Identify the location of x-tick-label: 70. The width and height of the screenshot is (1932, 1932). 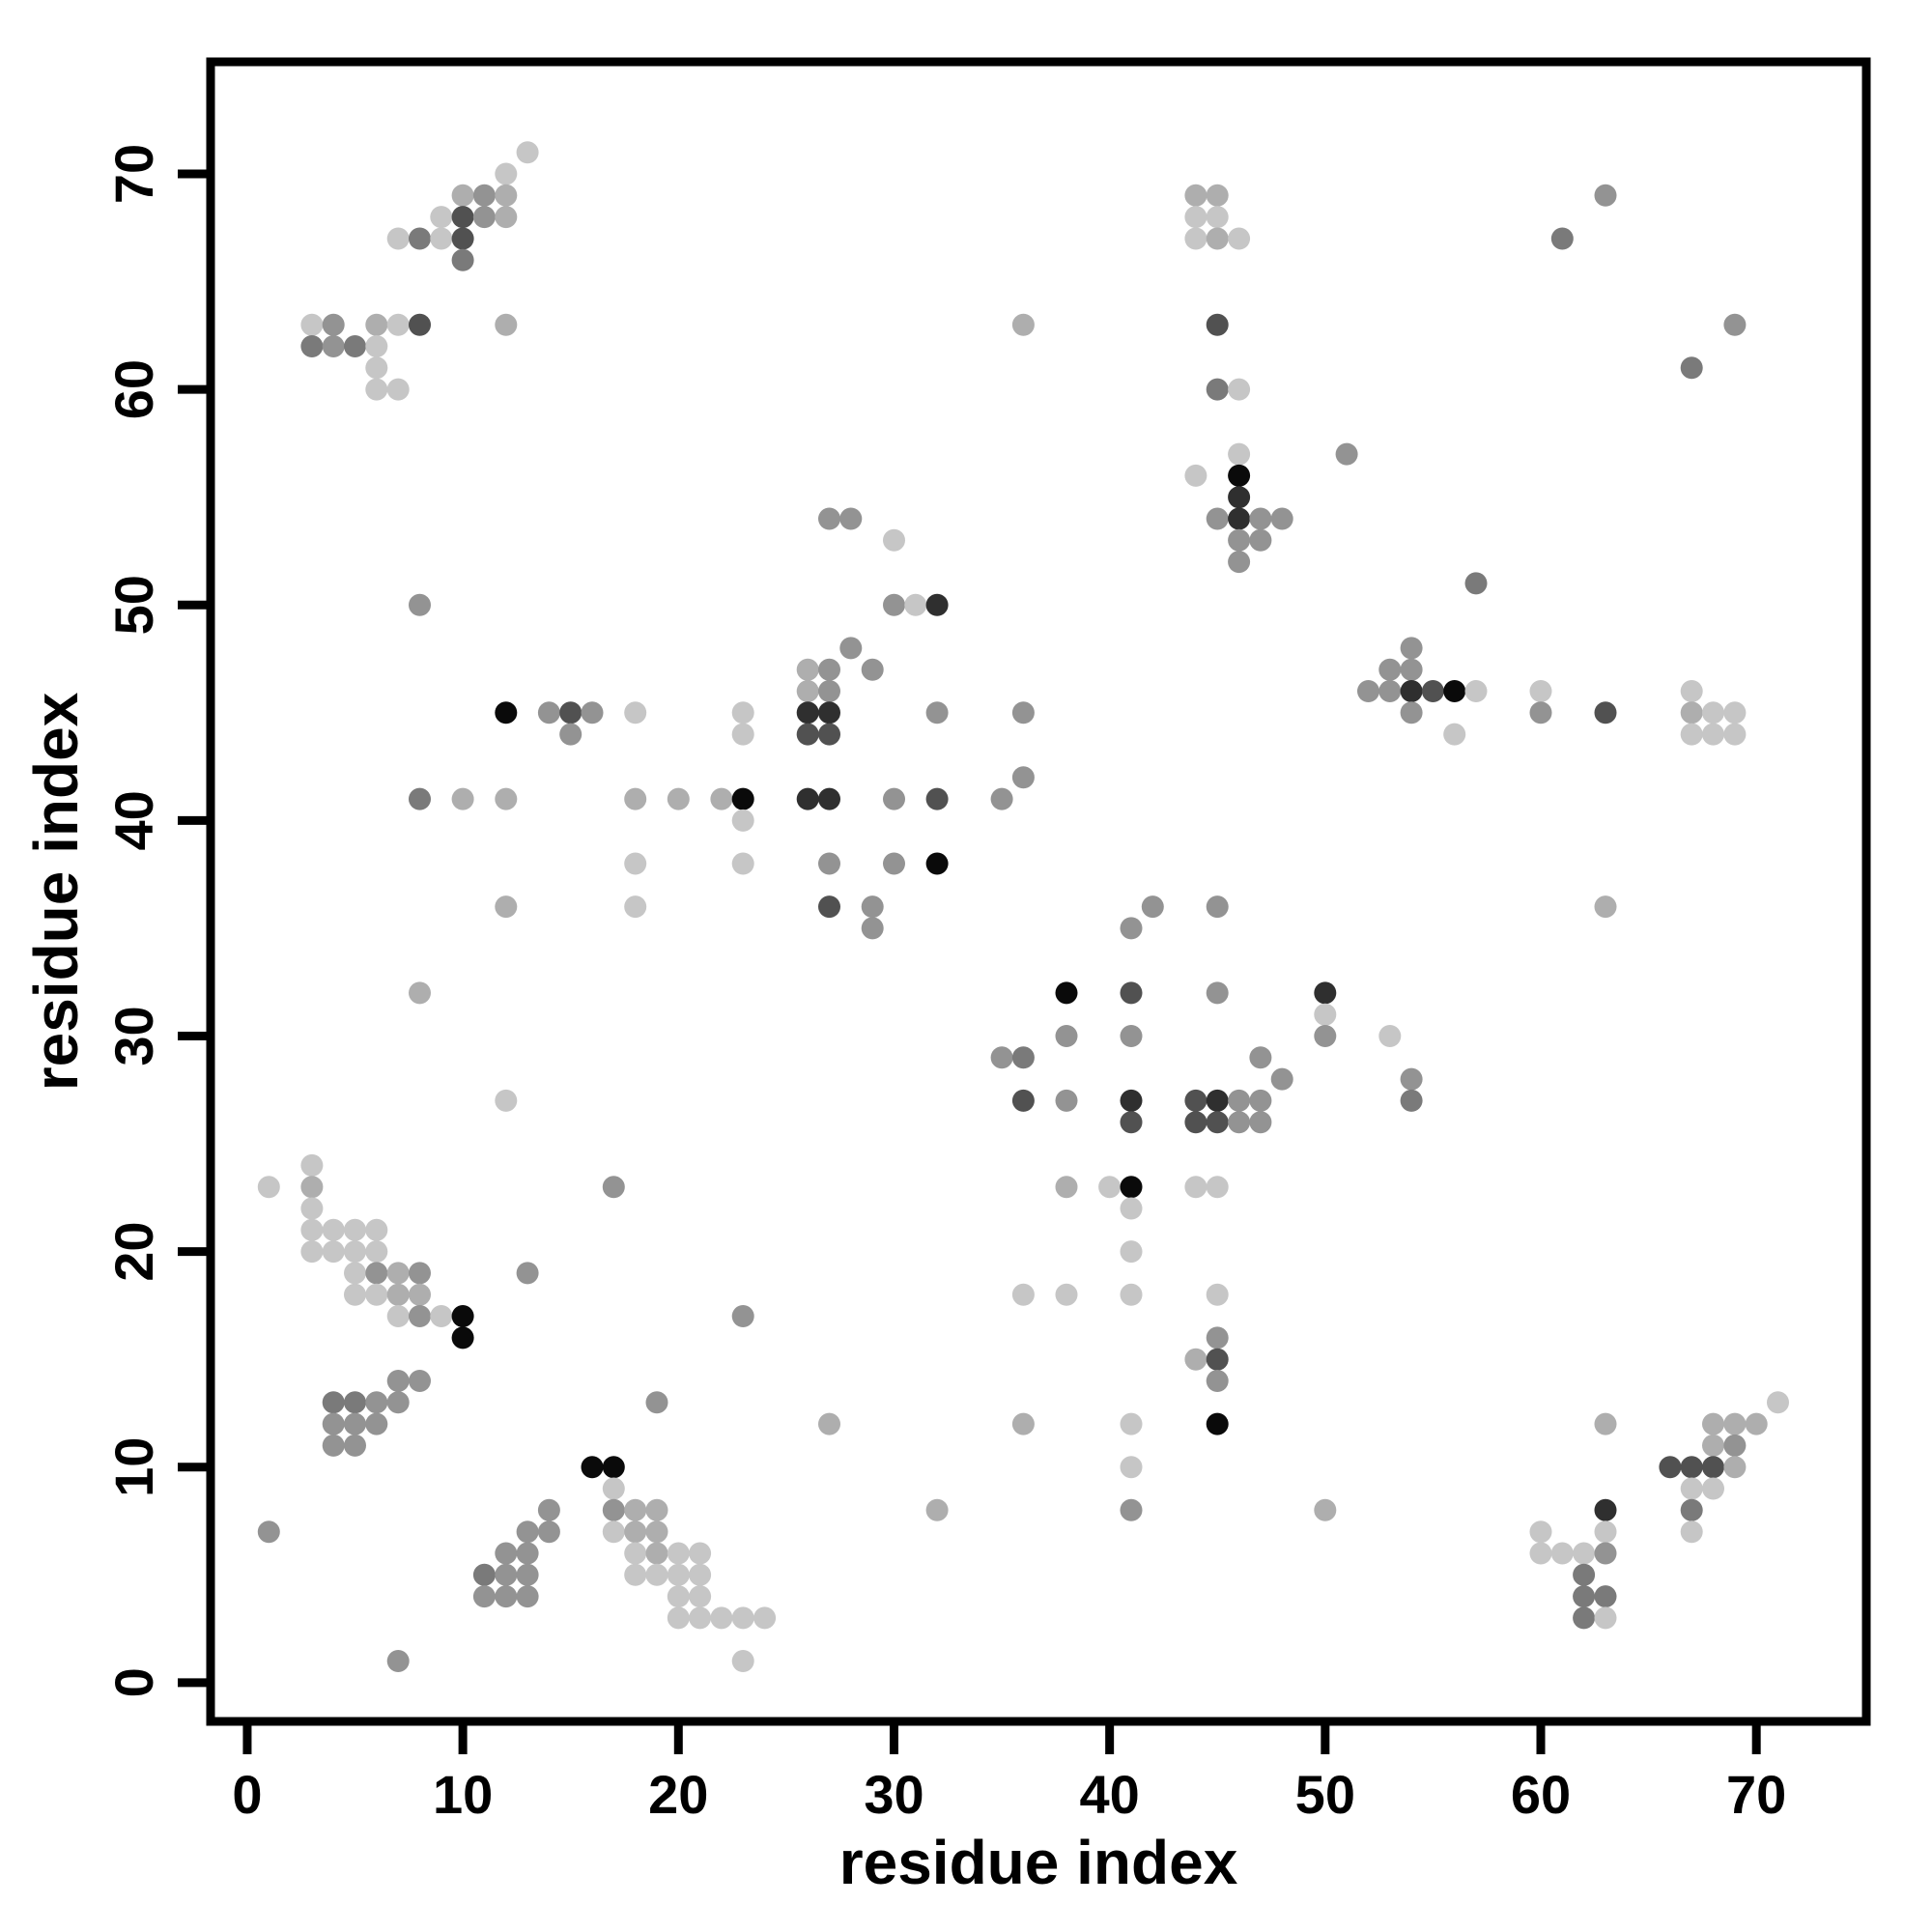
(1756, 1794).